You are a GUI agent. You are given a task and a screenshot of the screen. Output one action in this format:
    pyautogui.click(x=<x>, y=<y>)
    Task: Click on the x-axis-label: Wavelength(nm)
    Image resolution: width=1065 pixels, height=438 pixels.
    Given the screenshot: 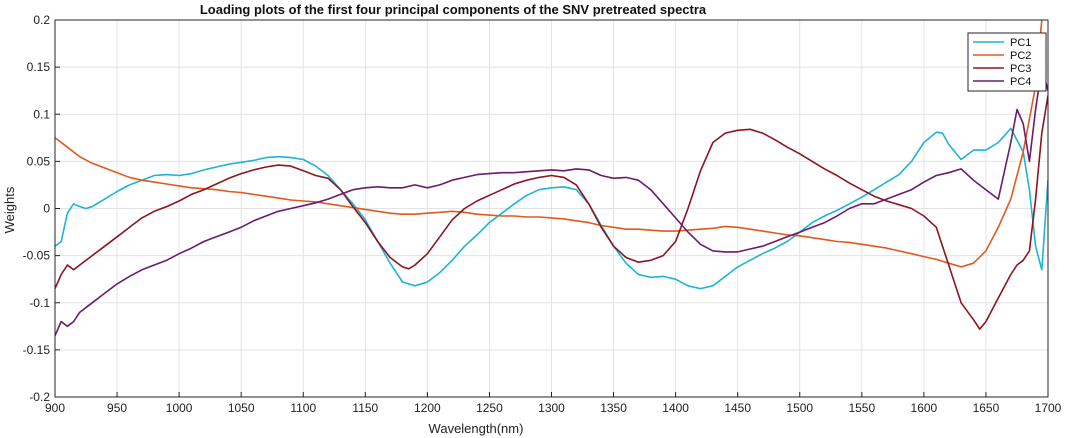 What is the action you would take?
    pyautogui.click(x=476, y=428)
    